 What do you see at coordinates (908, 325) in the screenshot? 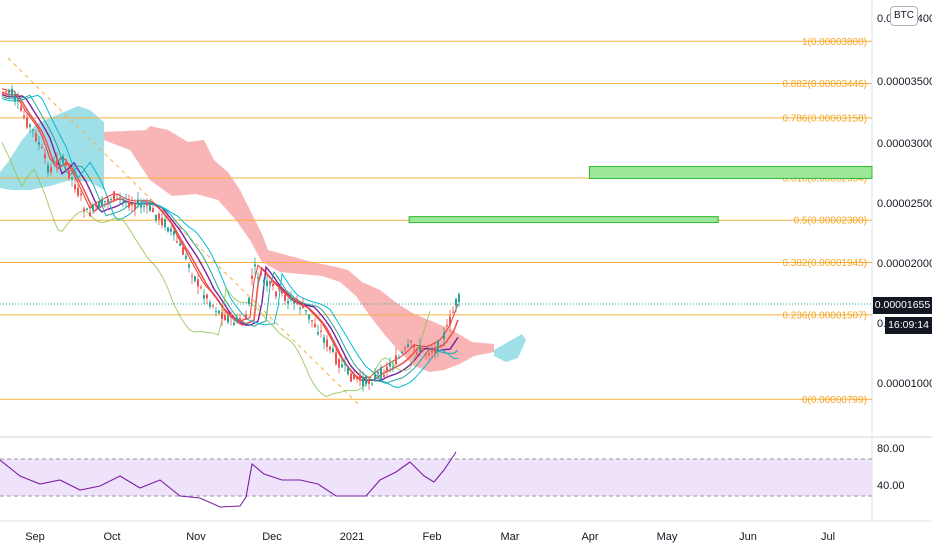
I see `candle-countdown: 16:09:14` at bounding box center [908, 325].